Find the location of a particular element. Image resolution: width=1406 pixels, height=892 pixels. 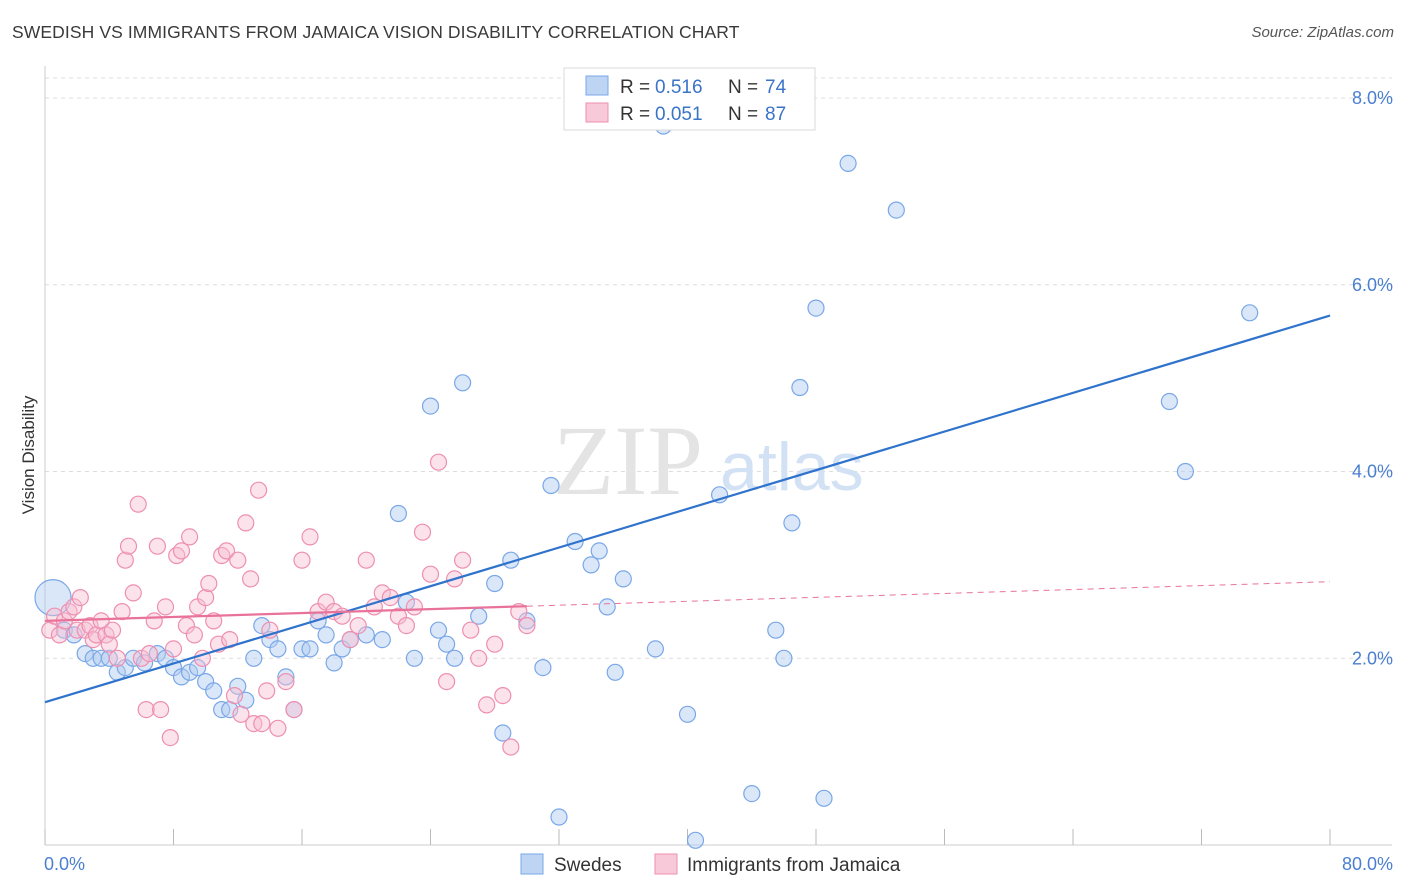

bottom-legend-swatch-swedes is located at coordinates (532, 864).